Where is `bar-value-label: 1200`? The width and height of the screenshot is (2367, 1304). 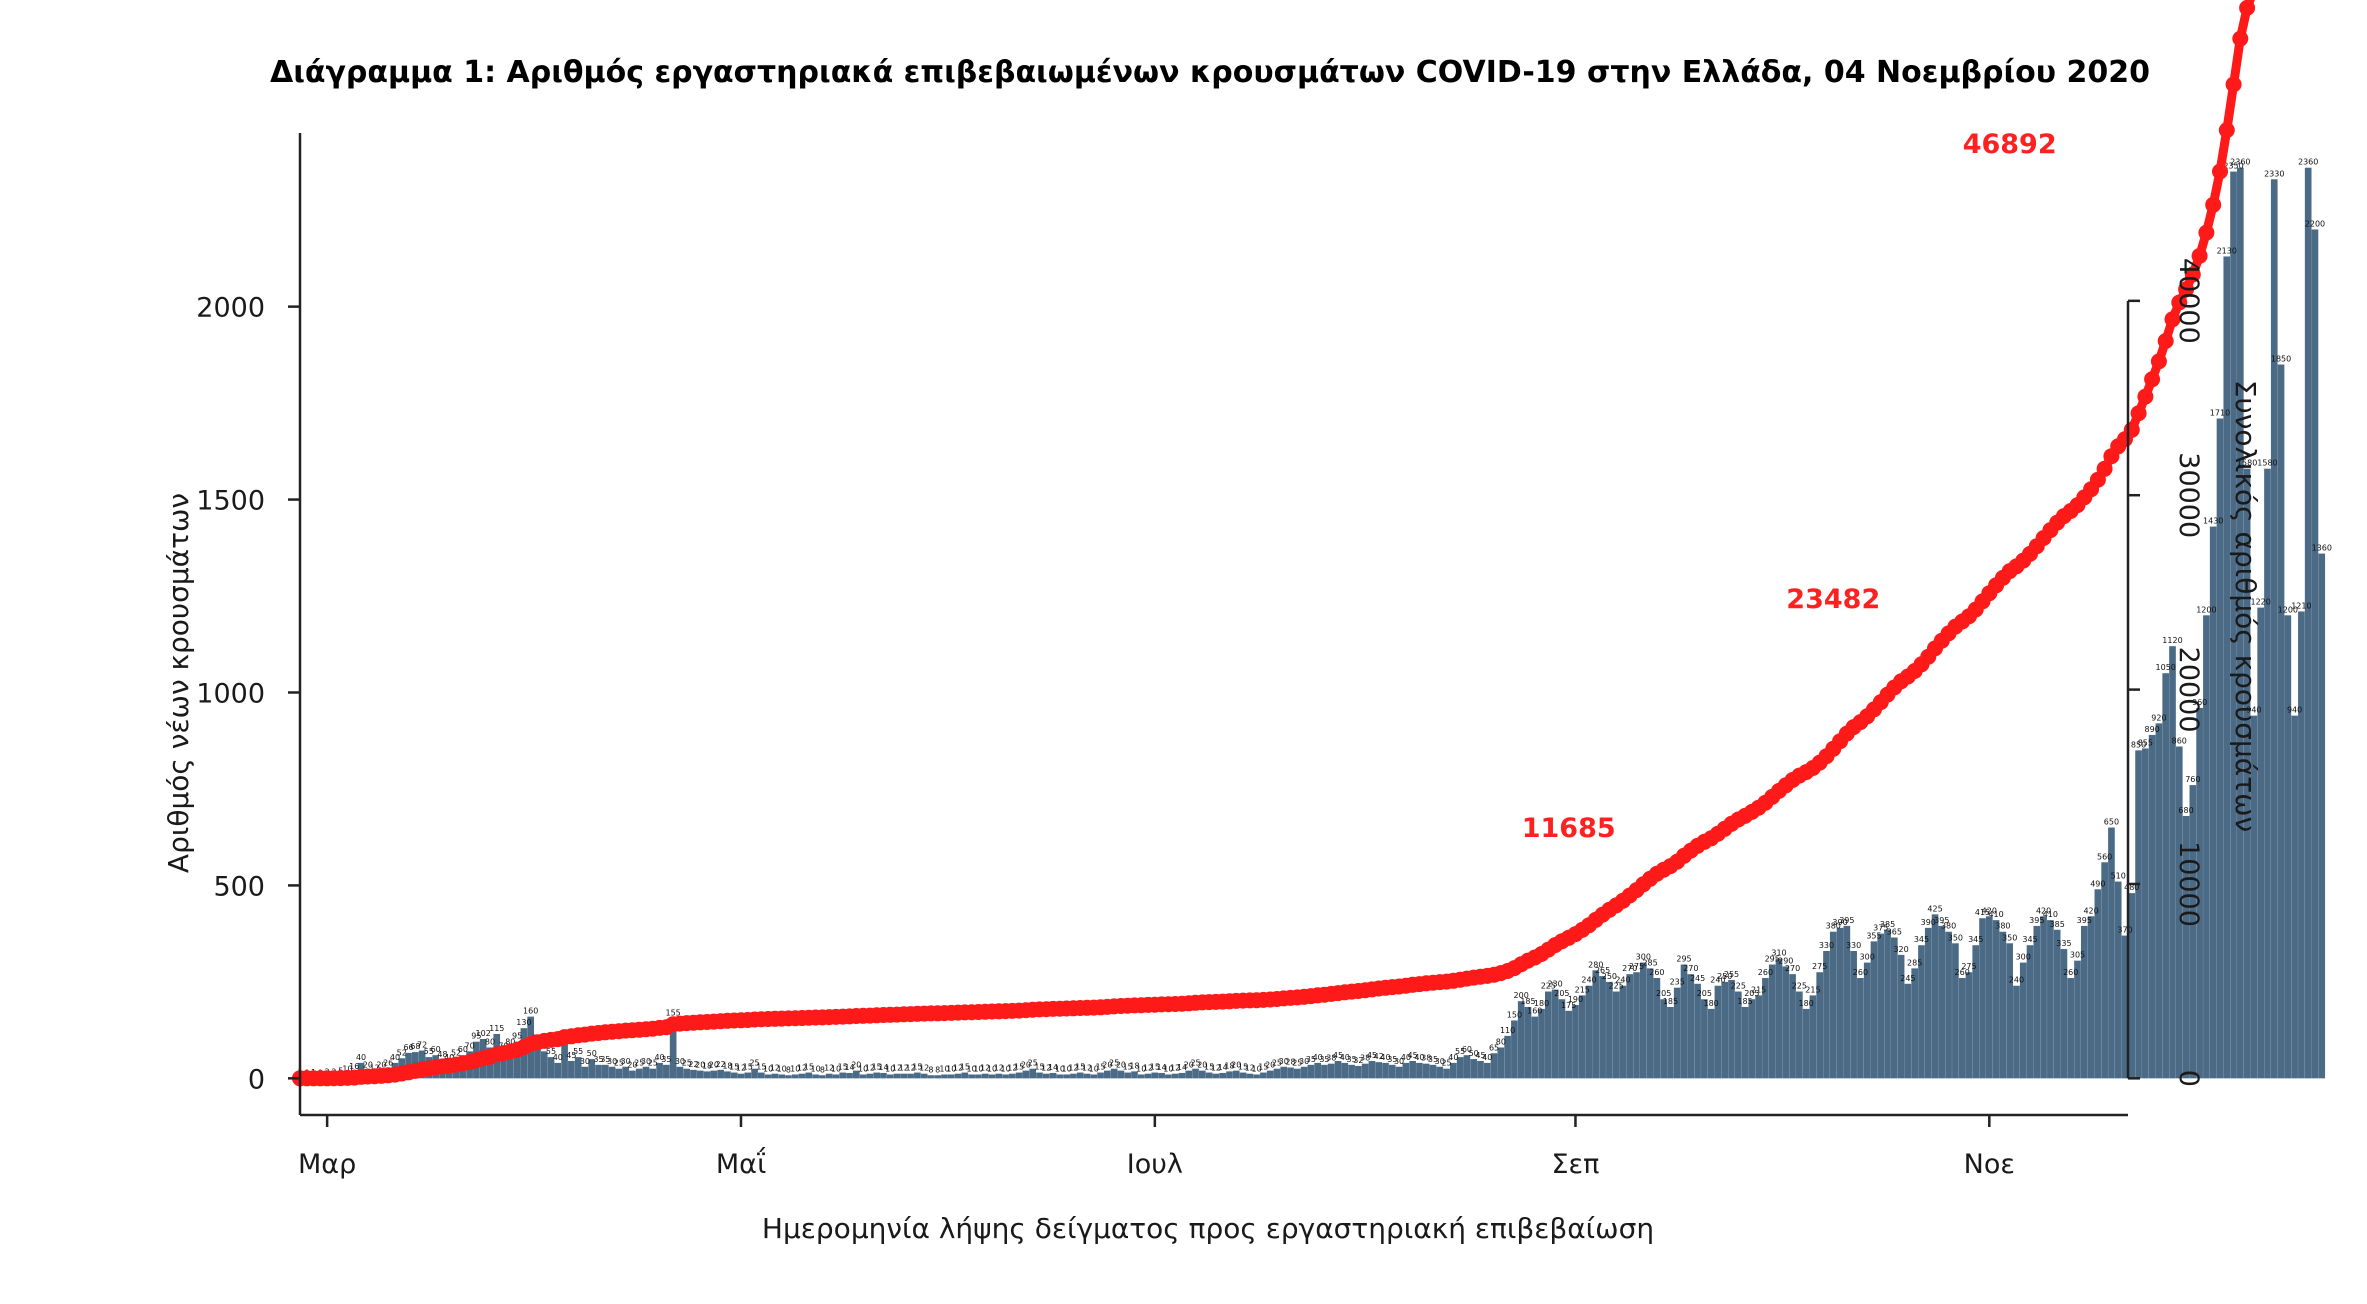
bar-value-label: 1200 is located at coordinates (2206, 609).